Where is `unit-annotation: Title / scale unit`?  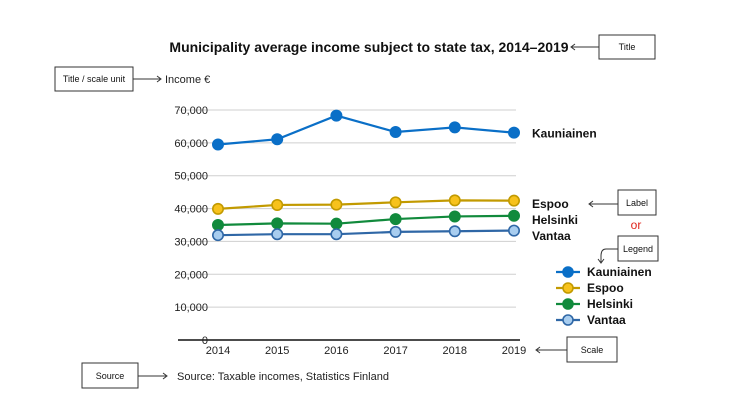
unit-annotation: Title / scale unit is located at coordinates (108, 79).